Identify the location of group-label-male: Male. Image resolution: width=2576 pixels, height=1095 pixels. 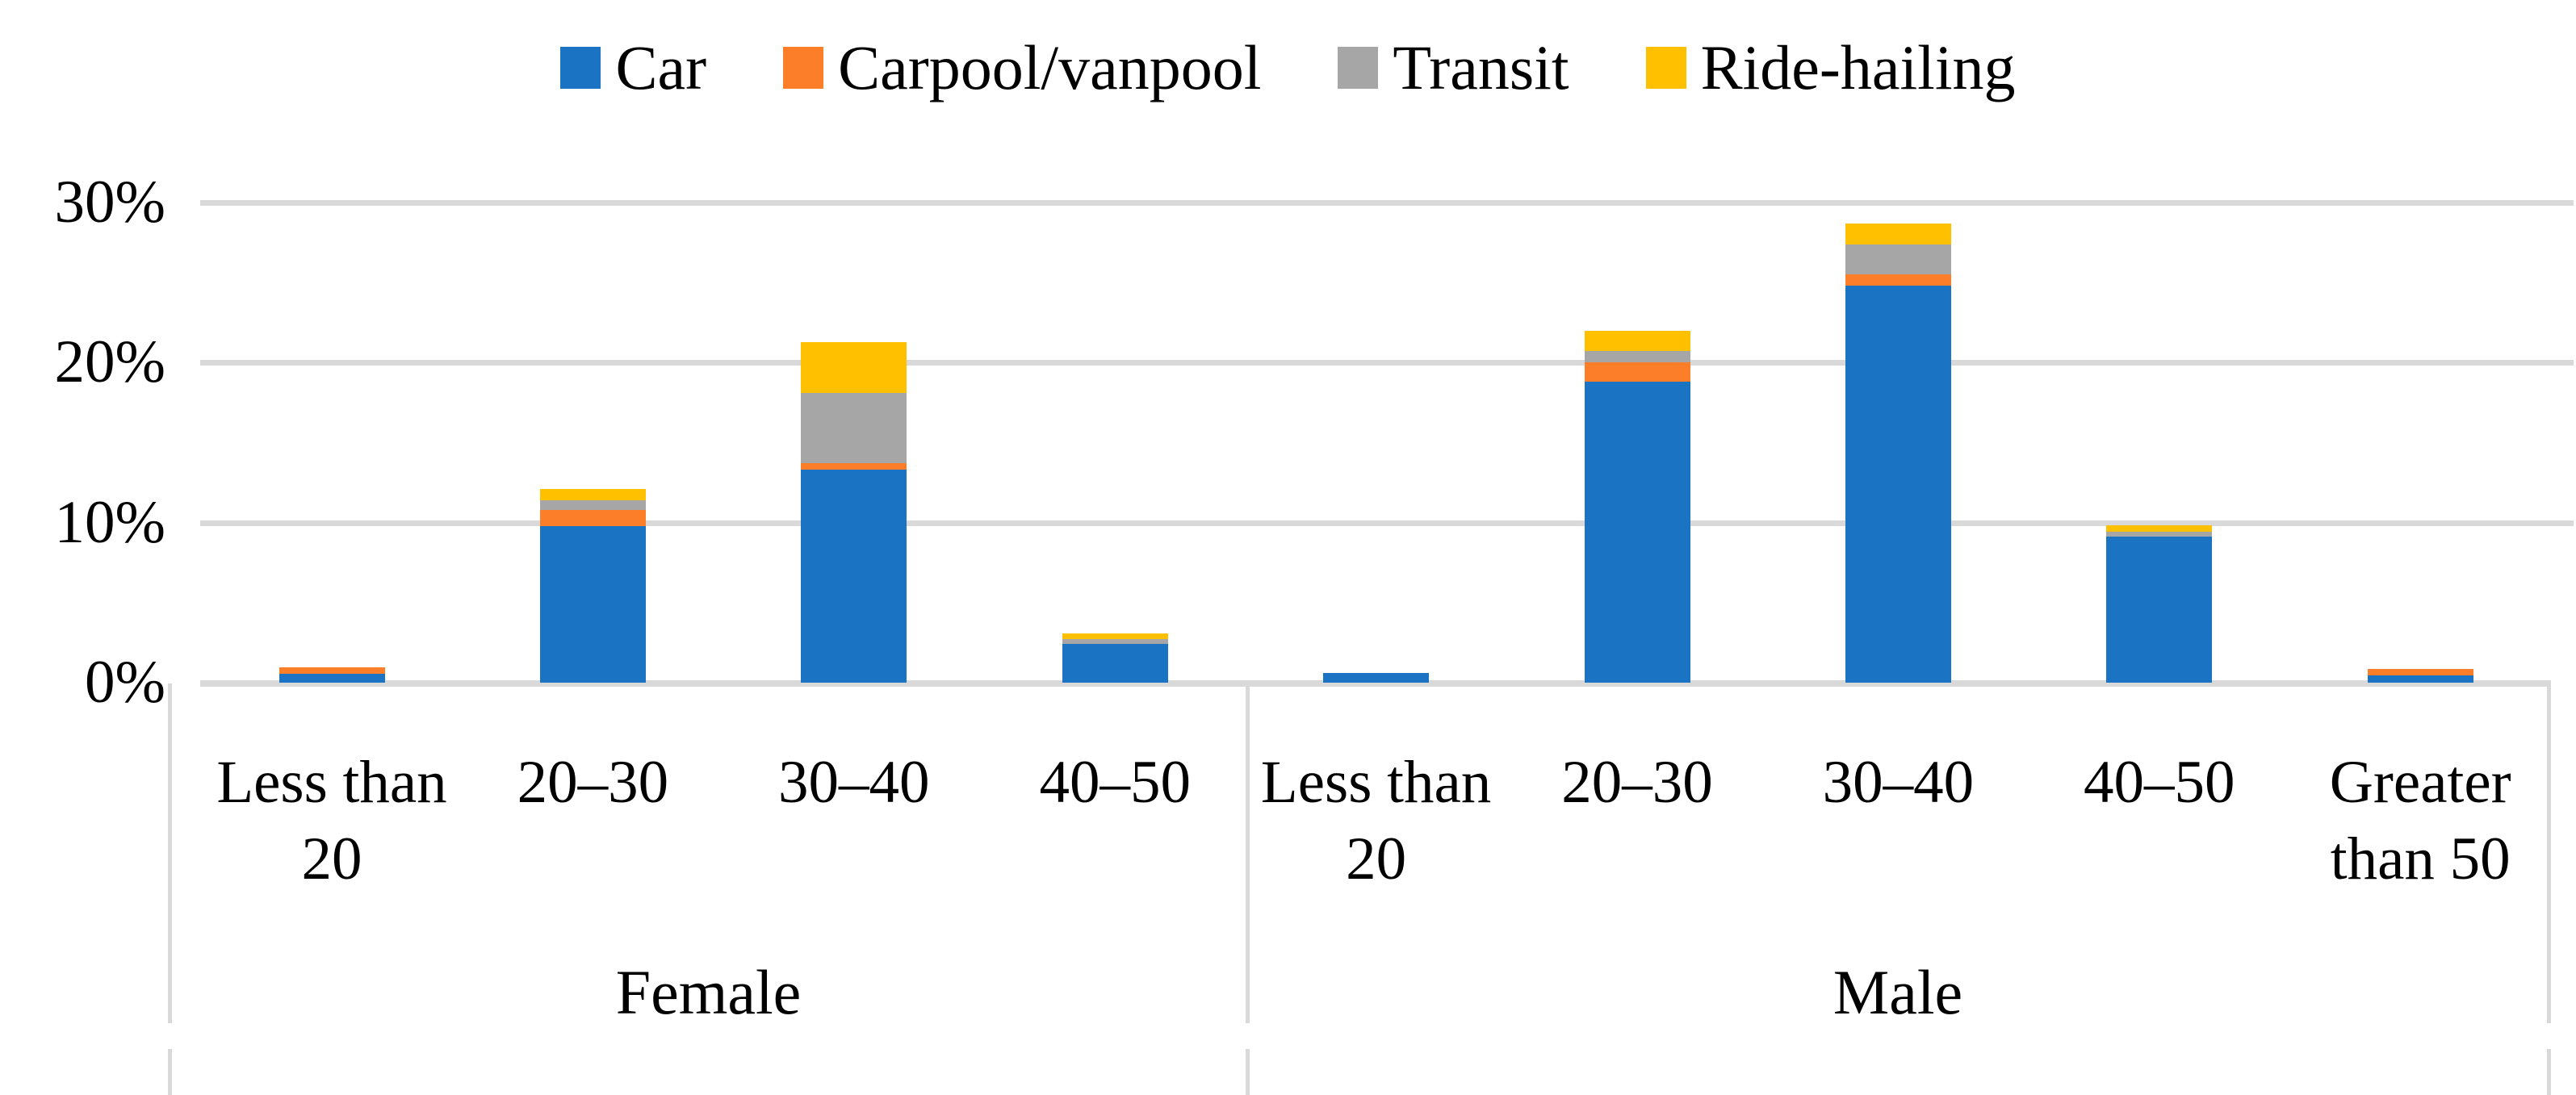
(1898, 992).